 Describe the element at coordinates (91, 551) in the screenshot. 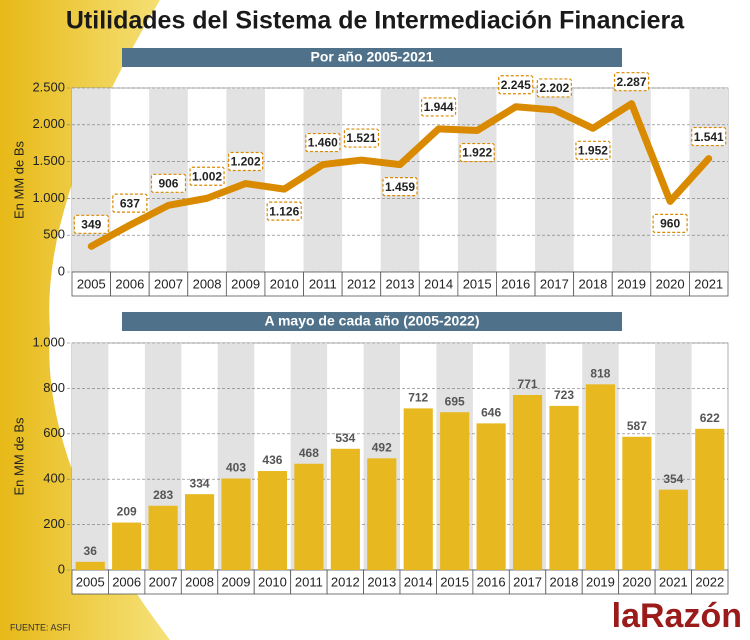

I see `value-label: 36` at that location.